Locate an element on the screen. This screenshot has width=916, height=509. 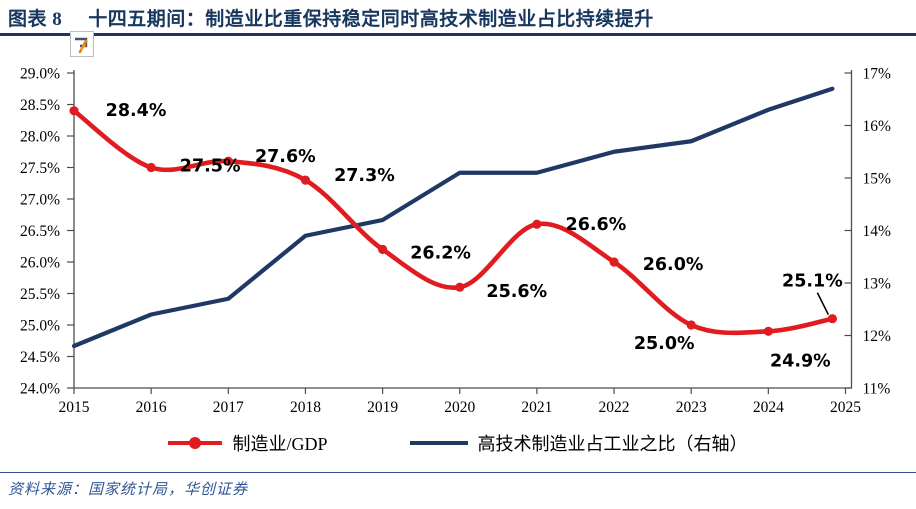
legend-item-manufacturing-gdp: 制造业/GDP is located at coordinates (248, 443).